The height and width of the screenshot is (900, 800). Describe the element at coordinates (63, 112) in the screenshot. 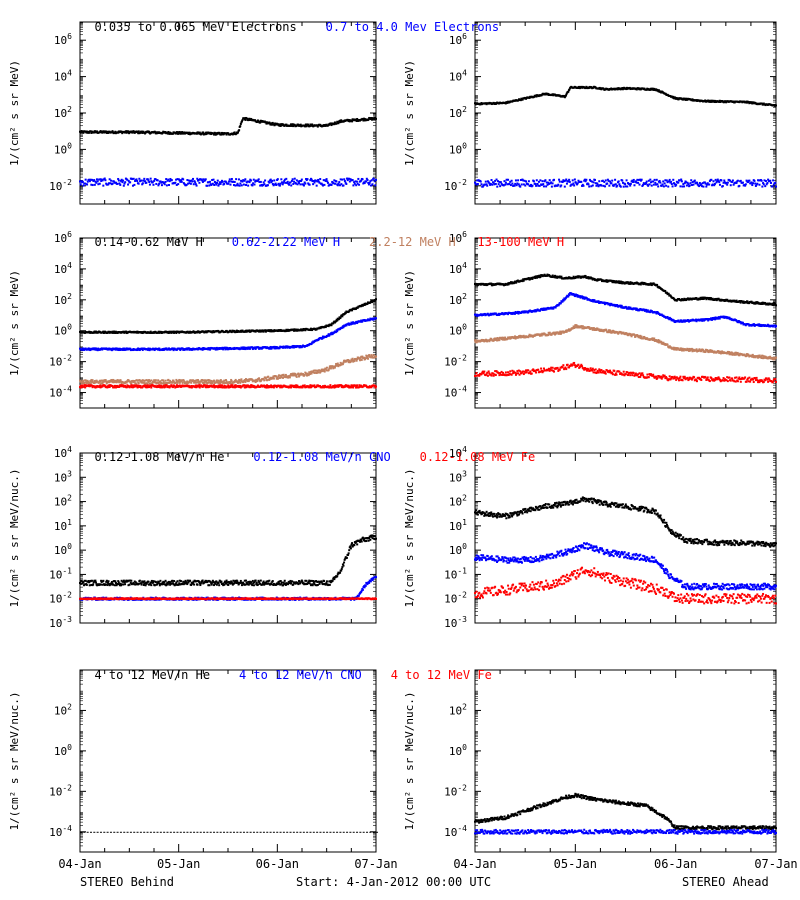

I see `y-tick-label: 10²` at that location.